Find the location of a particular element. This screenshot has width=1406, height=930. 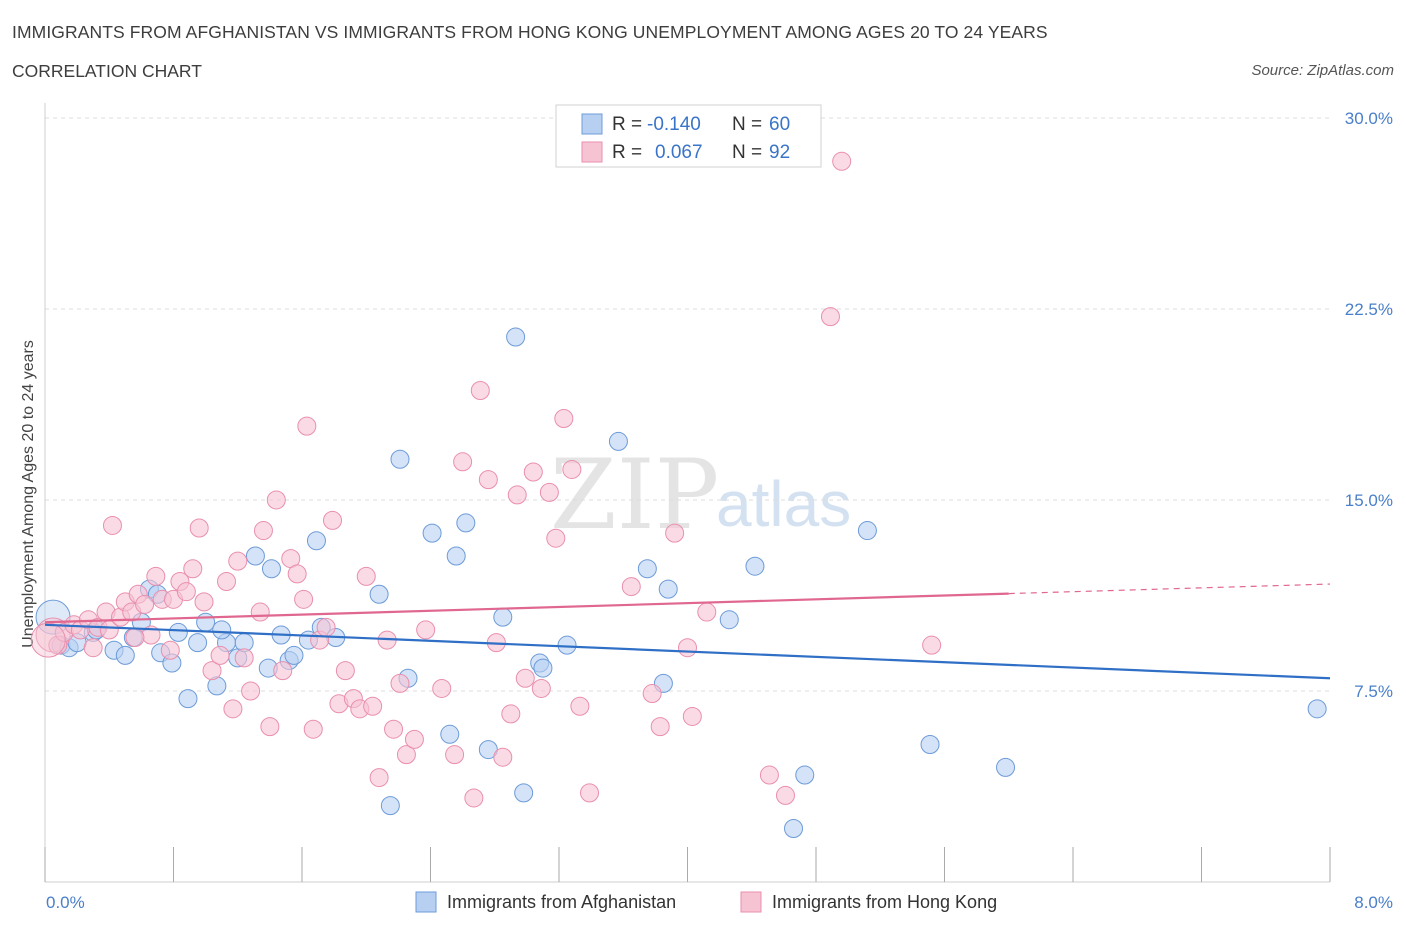

legend-n-label-afghanistan: N = is located at coordinates (747, 124).